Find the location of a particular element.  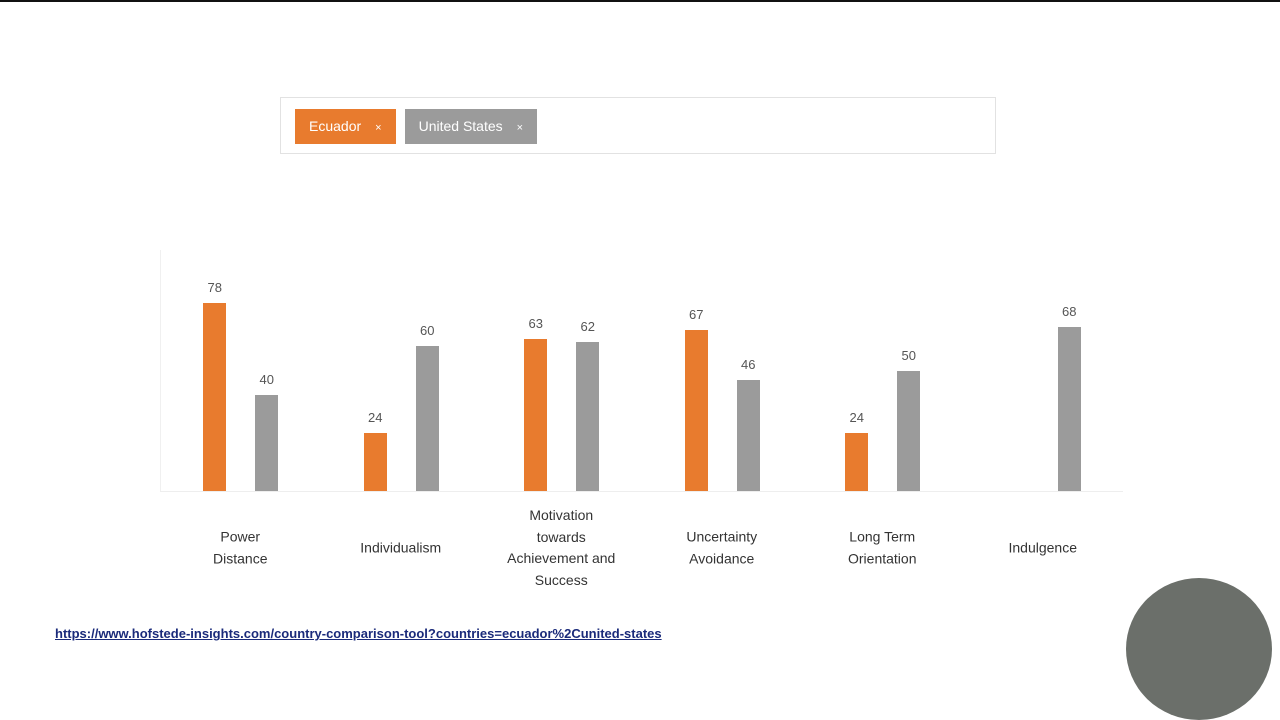

x-tick-label: Uncertainty Avoidance is located at coordinates (722, 547).